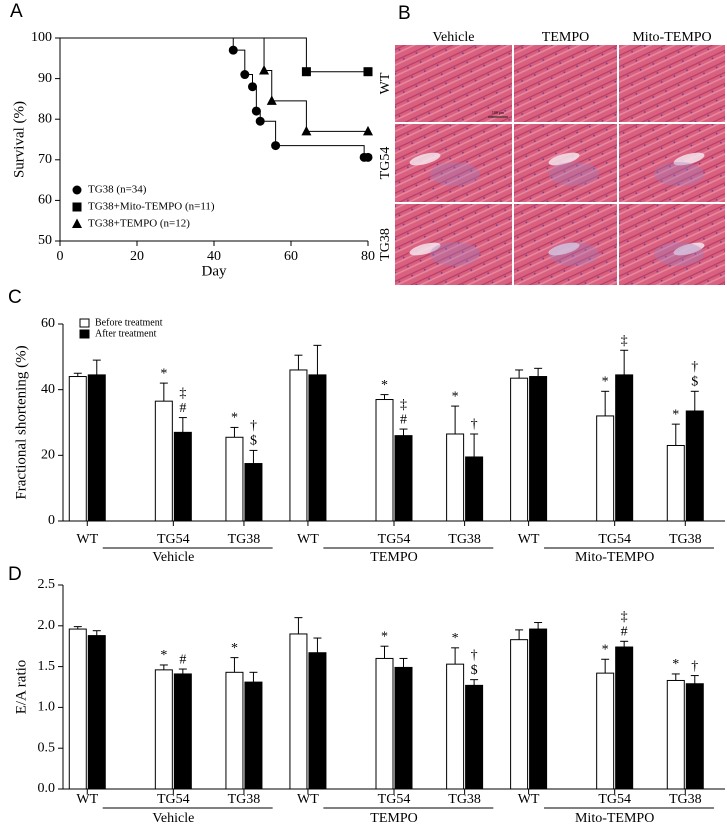 This screenshot has height=831, width=727. Describe the element at coordinates (214, 271) in the screenshot. I see `x-axis-label: Day` at that location.